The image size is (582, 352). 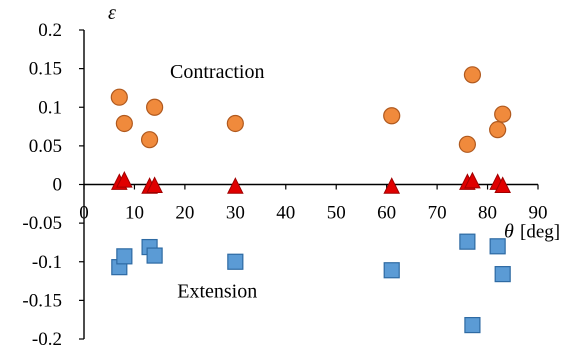 I want to click on x-tick-label: 40, so click(x=285, y=213).